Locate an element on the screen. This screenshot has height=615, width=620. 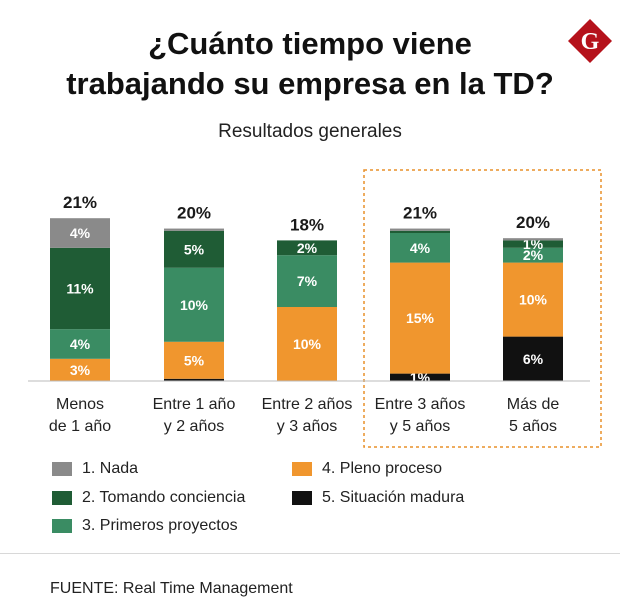
category-label-3-0: Entre 3 años is located at coordinates (420, 404).